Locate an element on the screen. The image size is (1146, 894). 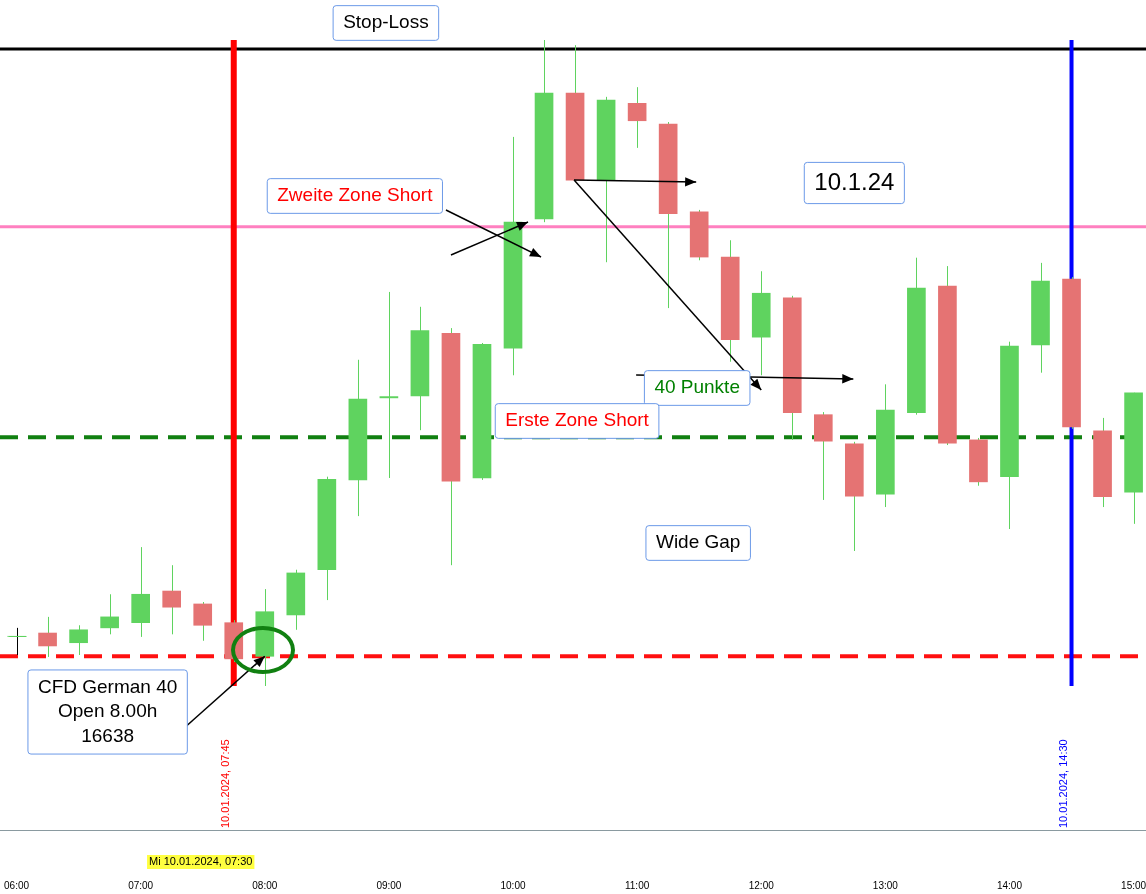
x-tick-label: 11:00 is located at coordinates (637, 885).